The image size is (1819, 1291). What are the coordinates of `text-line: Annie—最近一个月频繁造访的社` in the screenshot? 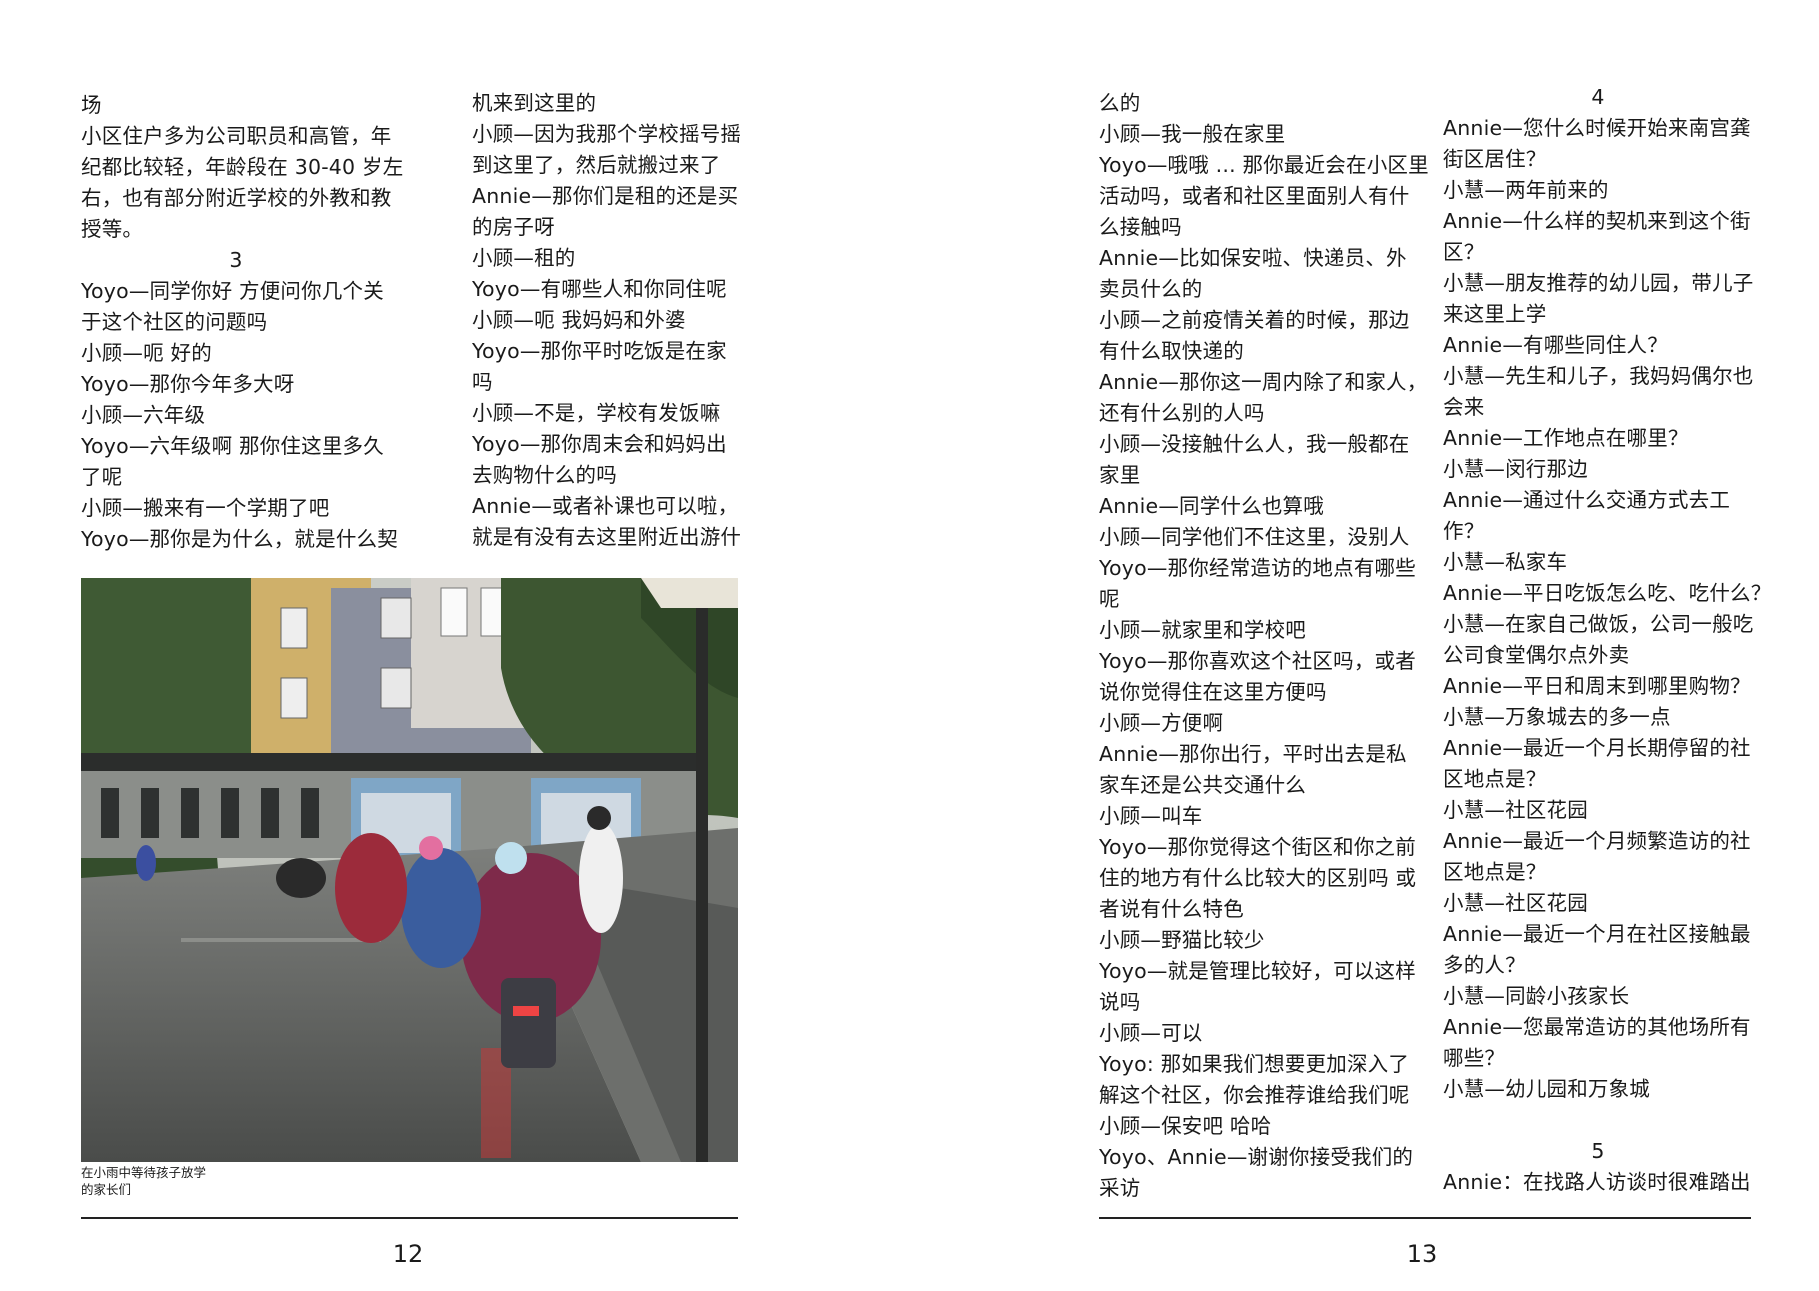 It's located at (1597, 841).